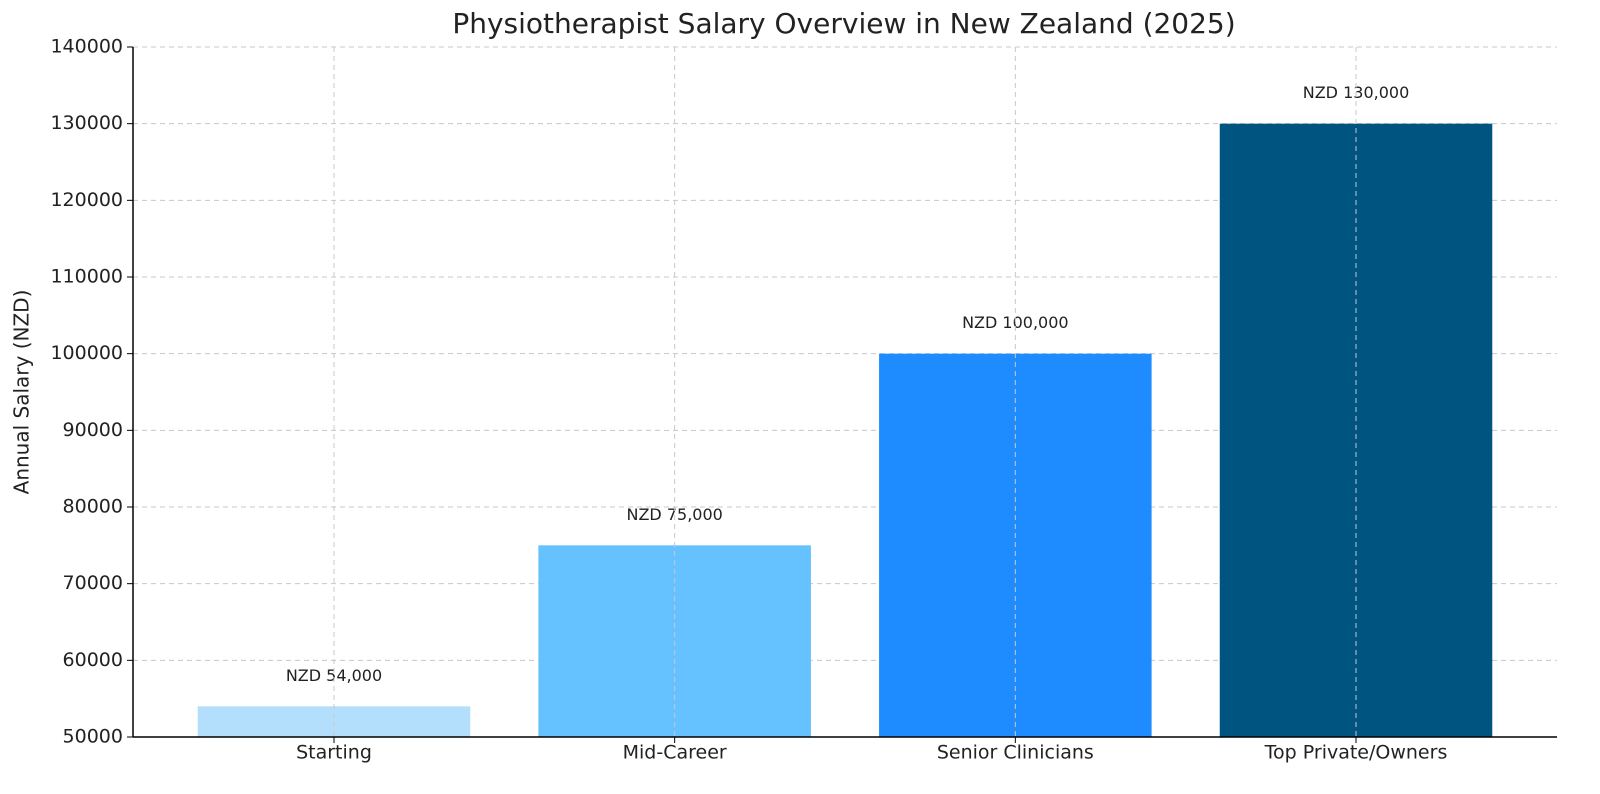  Describe the element at coordinates (334, 753) in the screenshot. I see `x-tick-label: Starting` at that location.